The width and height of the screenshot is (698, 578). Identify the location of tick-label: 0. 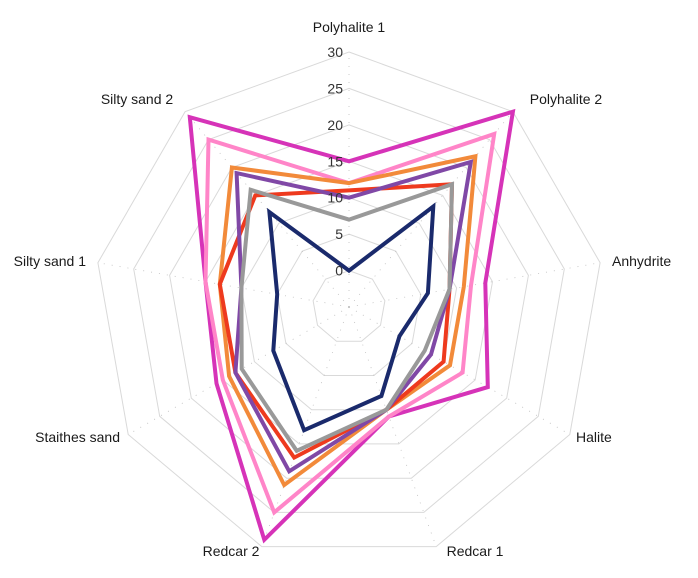
(339, 271).